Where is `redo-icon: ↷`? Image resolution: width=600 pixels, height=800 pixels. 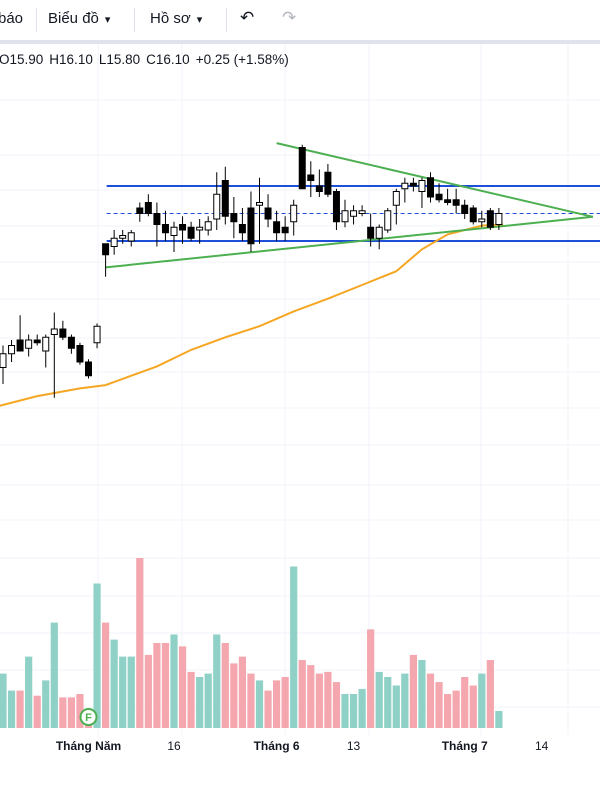
redo-icon: ↷ is located at coordinates (289, 17).